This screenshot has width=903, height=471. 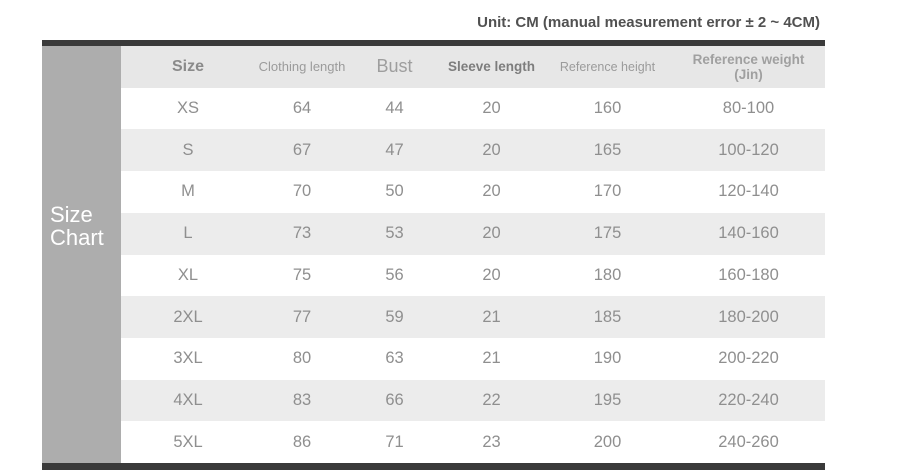 I want to click on table-cell: 240-260, so click(x=748, y=441).